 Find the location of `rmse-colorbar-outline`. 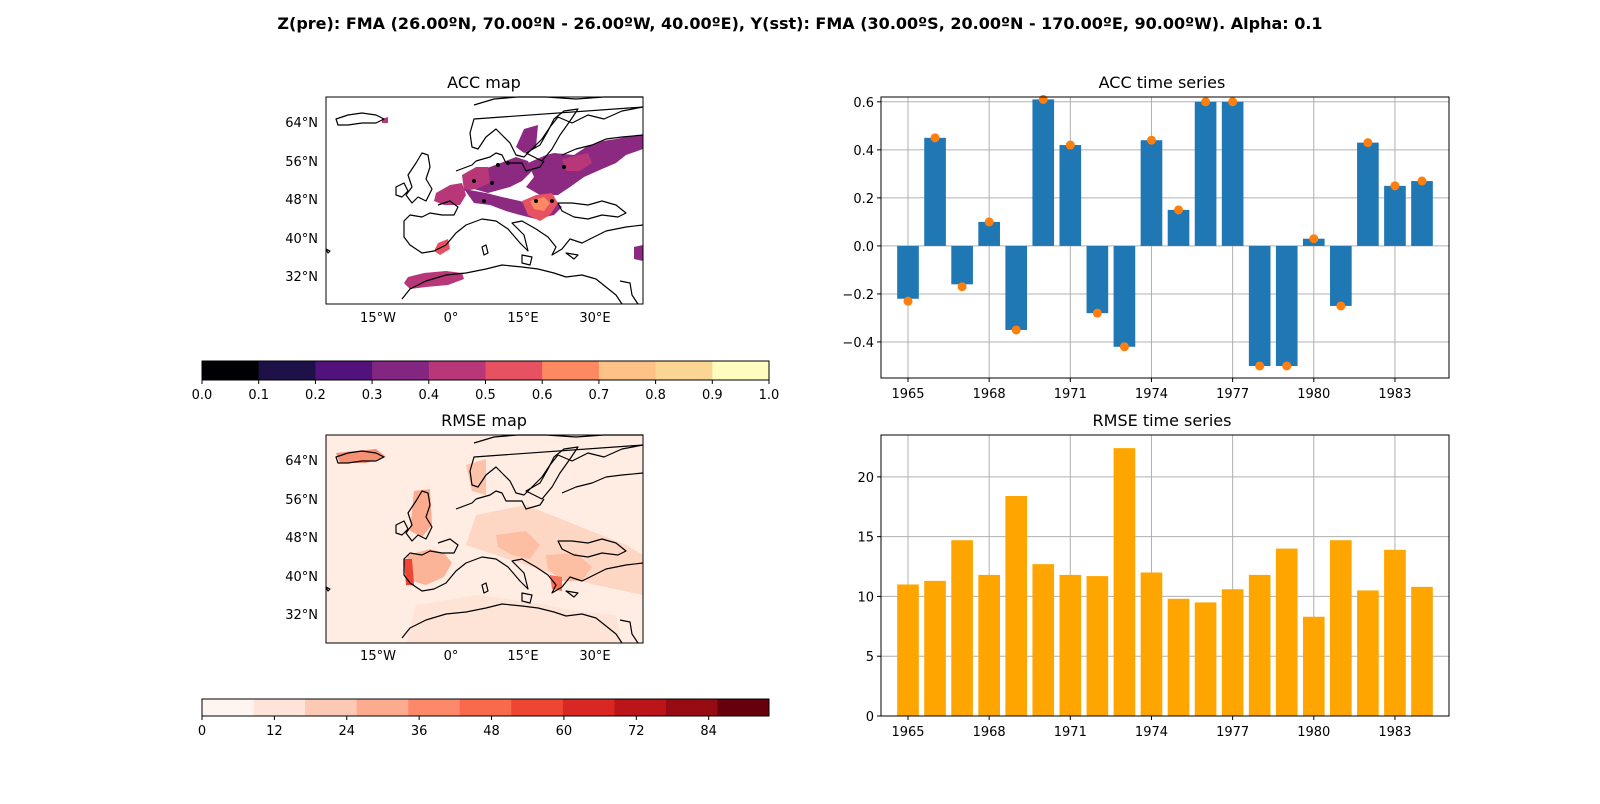

rmse-colorbar-outline is located at coordinates (485, 707).